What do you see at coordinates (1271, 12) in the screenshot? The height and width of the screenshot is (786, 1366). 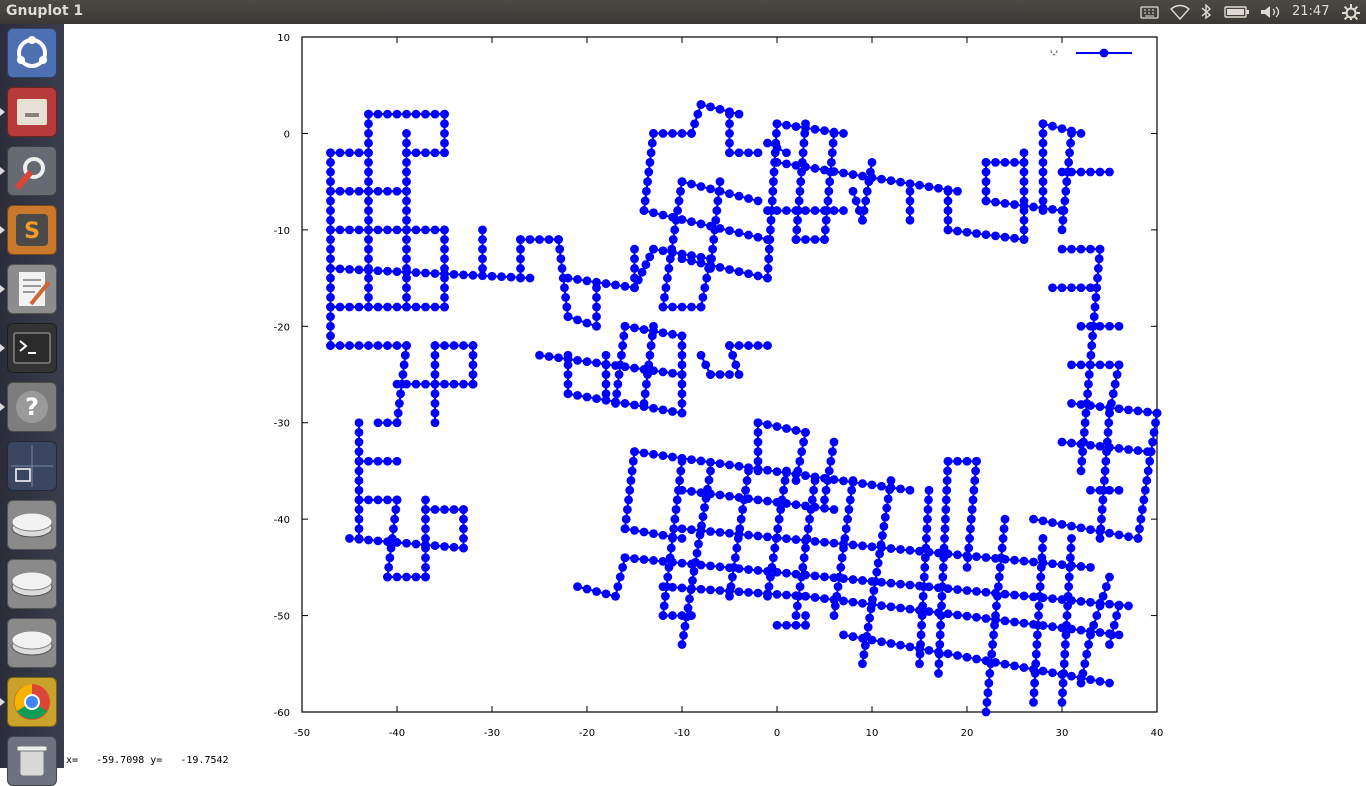 I see `volume-icon` at bounding box center [1271, 12].